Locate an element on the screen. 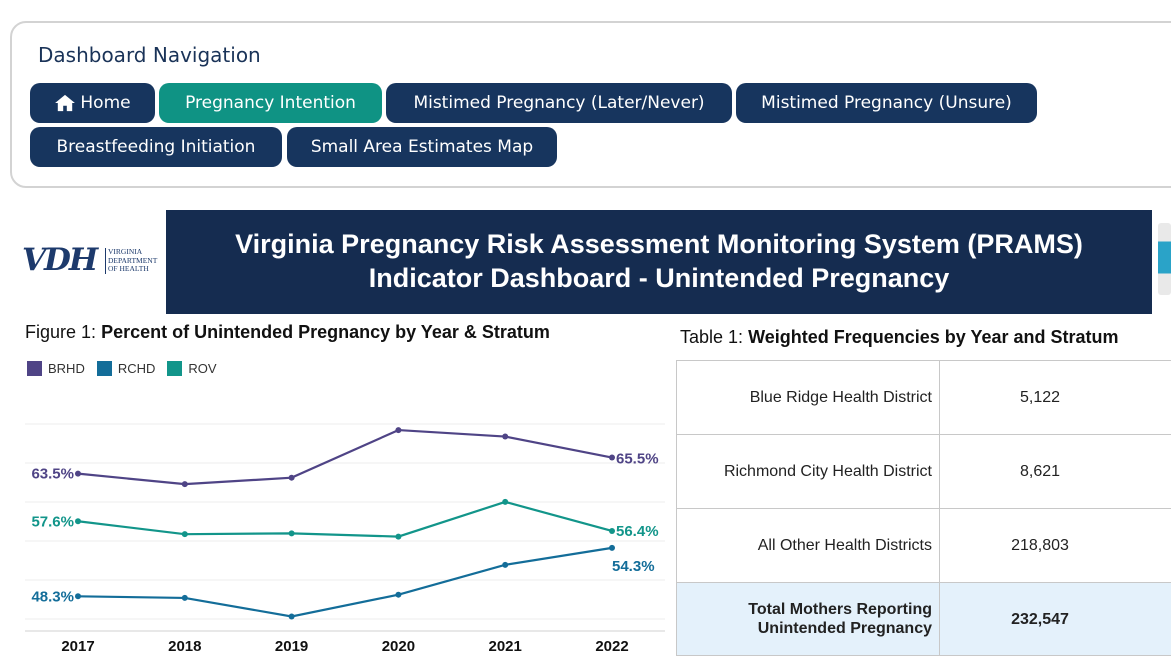 This screenshot has height=659, width=1171. x-tick-label: 2019 is located at coordinates (291, 646).